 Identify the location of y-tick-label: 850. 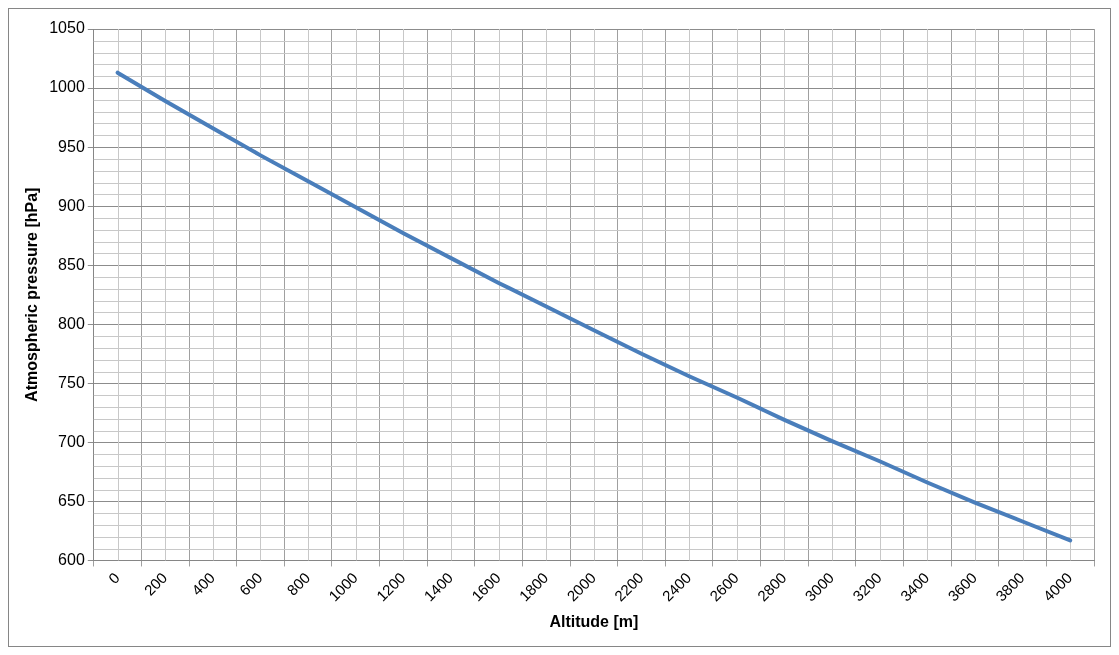
(71, 264).